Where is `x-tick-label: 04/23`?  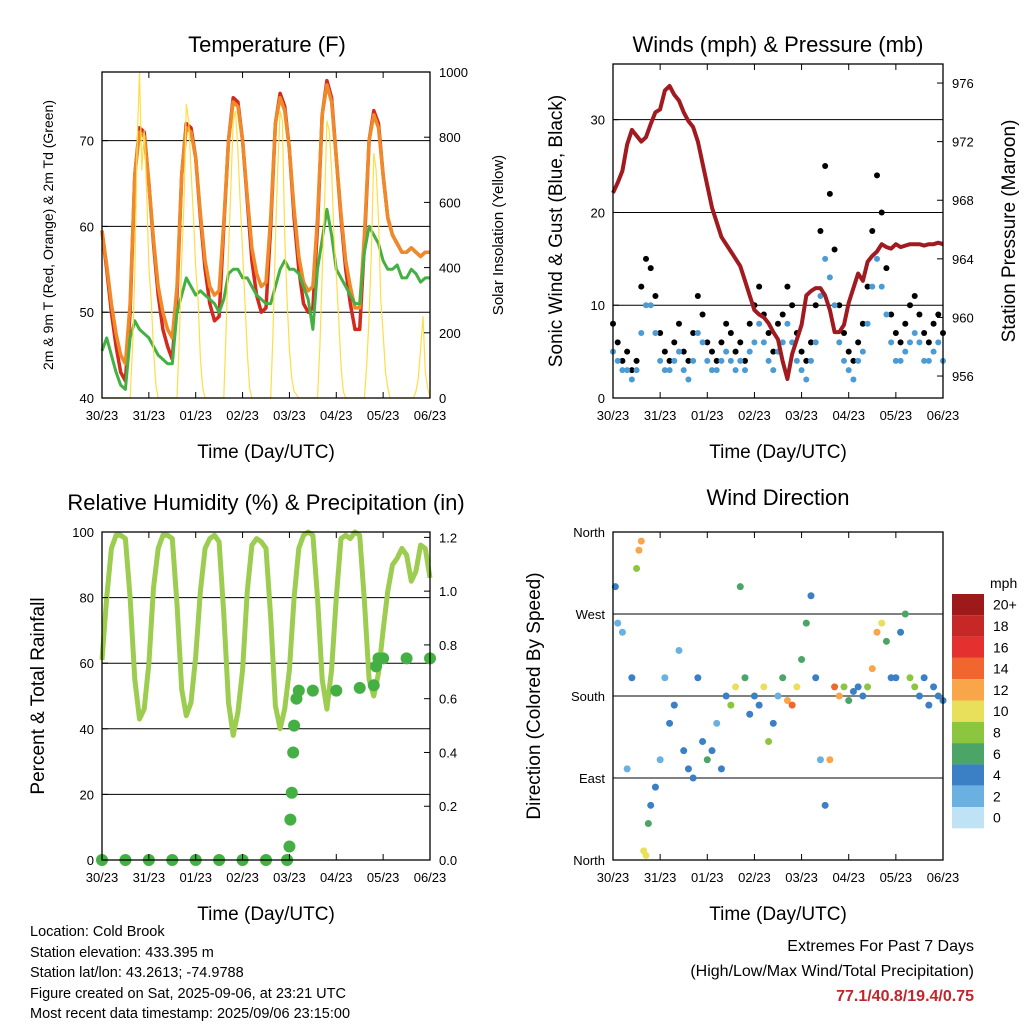 x-tick-label: 04/23 is located at coordinates (848, 415).